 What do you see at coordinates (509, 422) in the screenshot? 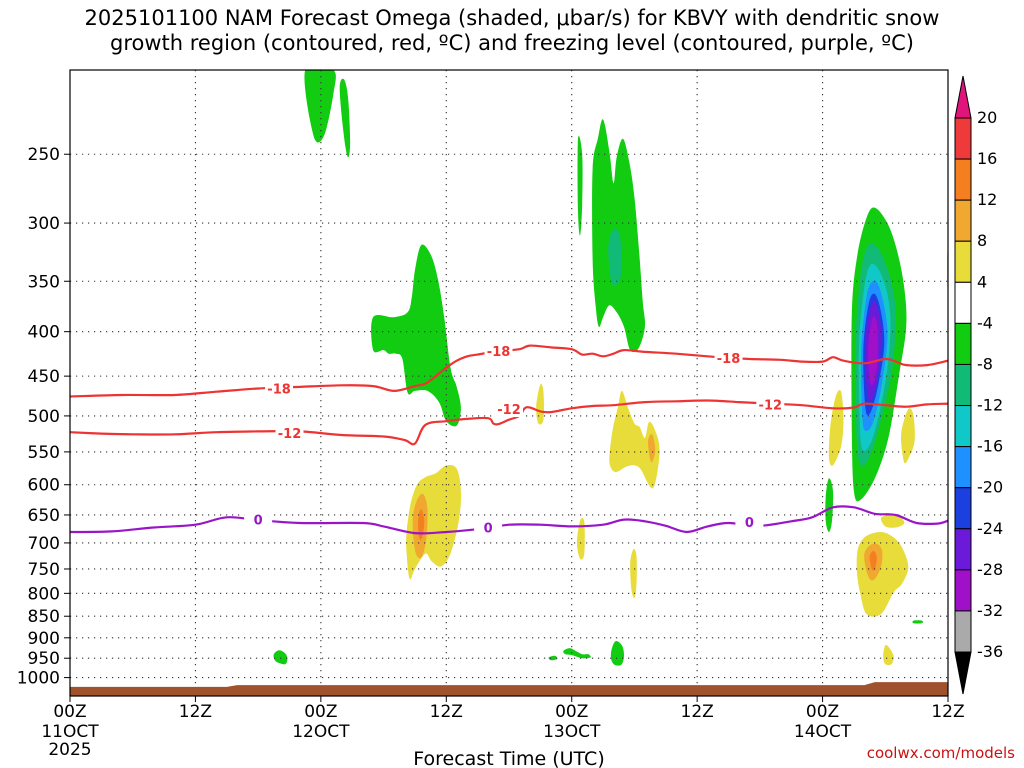
I see `contour-line--12` at bounding box center [509, 422].